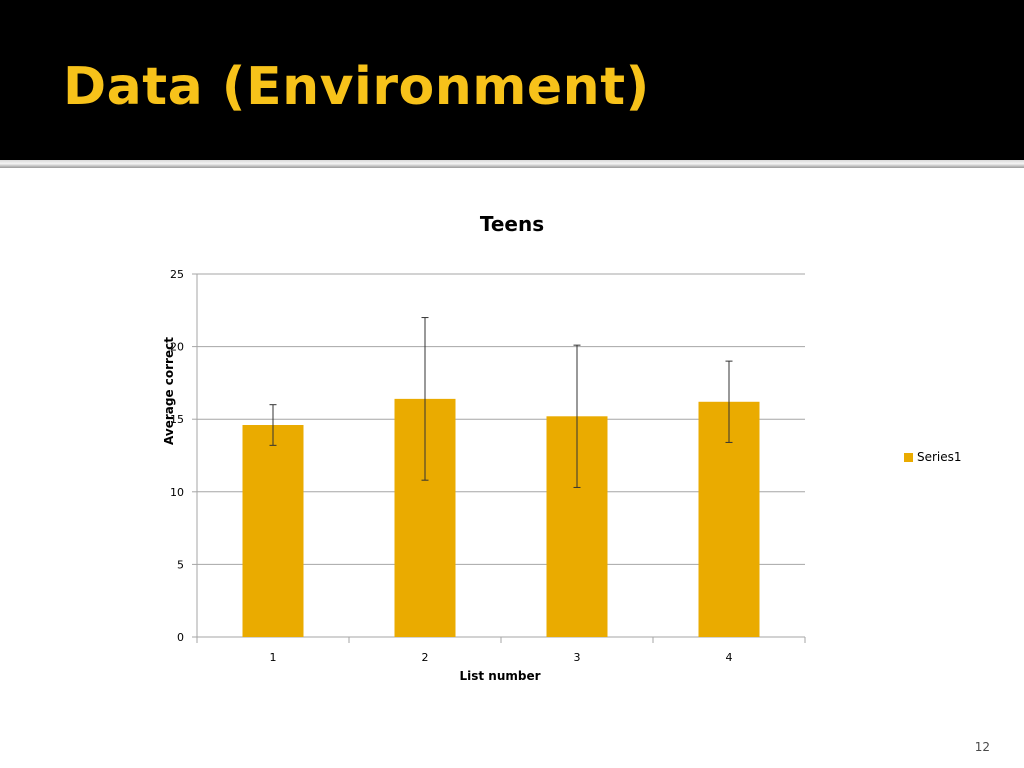 Image resolution: width=1024 pixels, height=768 pixels. What do you see at coordinates (425, 657) in the screenshot?
I see `x-tick-label: 2` at bounding box center [425, 657].